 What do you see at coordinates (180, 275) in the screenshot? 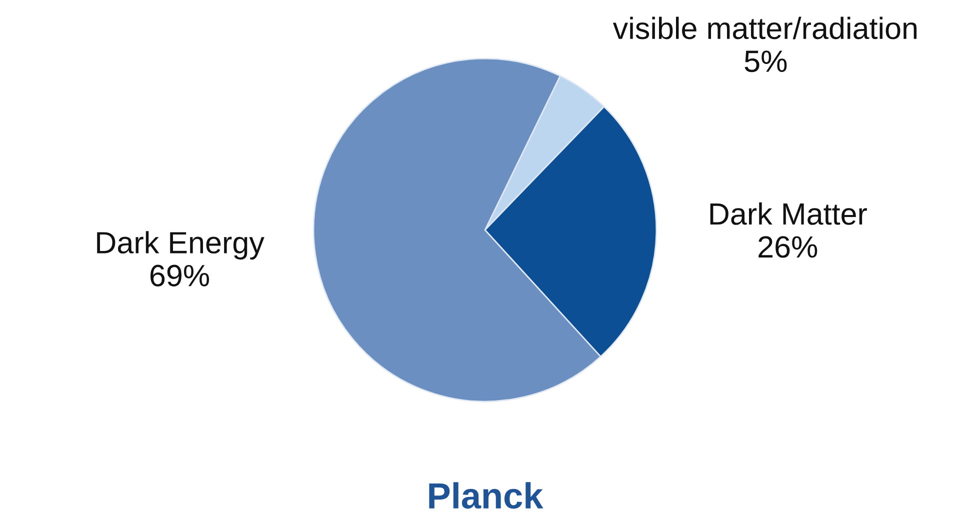
I see `data-label: 69%` at bounding box center [180, 275].